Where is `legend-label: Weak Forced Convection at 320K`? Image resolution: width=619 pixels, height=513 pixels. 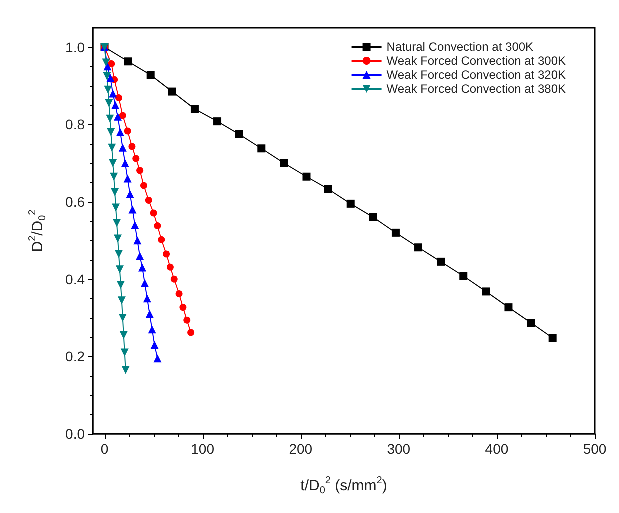
legend-label: Weak Forced Convection at 320K is located at coordinates (476, 75).